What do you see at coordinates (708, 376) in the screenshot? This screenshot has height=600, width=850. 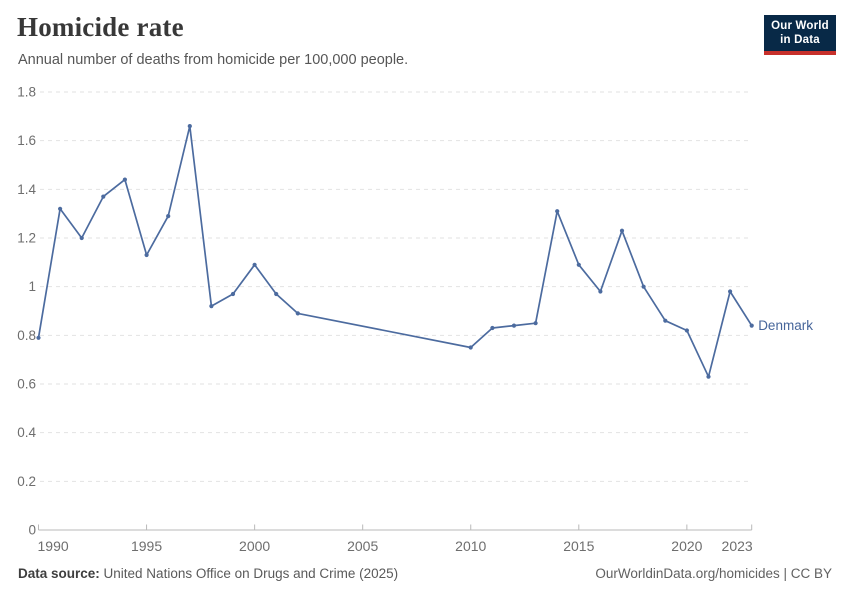 I see `data-point-2021` at bounding box center [708, 376].